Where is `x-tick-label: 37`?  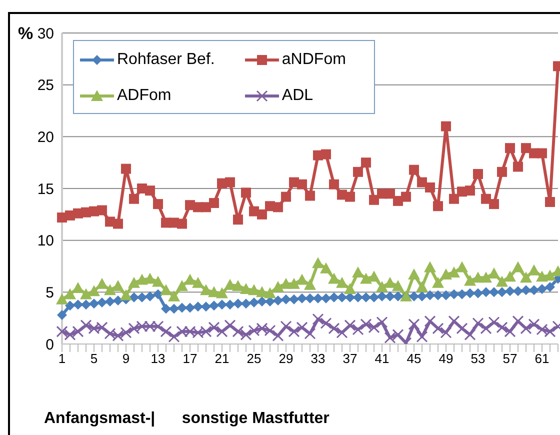
x-tick-label: 37 is located at coordinates (350, 358).